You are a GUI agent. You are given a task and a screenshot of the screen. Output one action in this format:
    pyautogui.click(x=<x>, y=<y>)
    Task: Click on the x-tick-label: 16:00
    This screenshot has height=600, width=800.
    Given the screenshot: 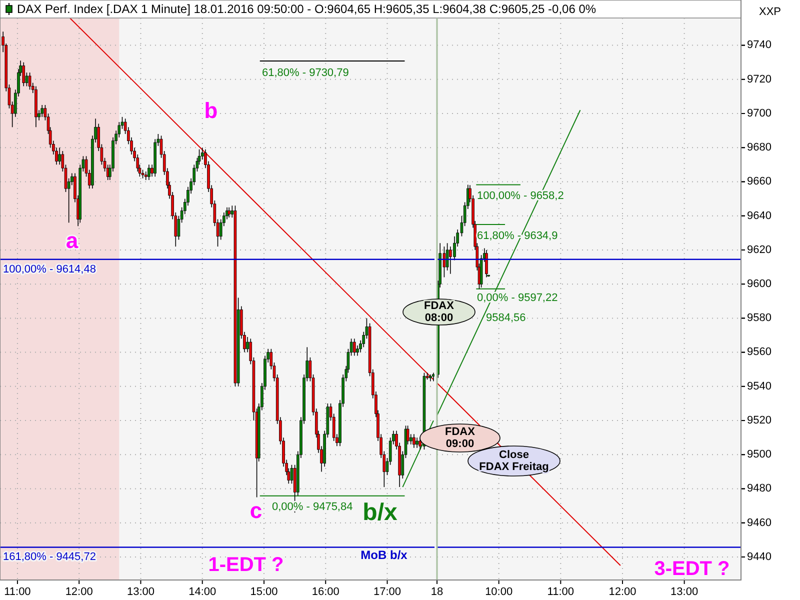 What is the action you would take?
    pyautogui.click(x=326, y=592)
    